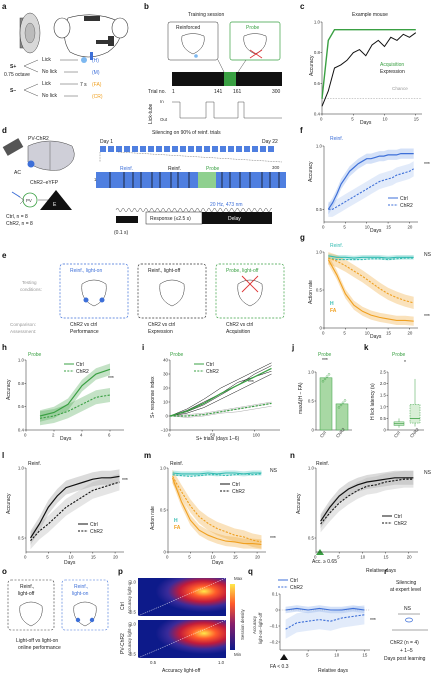 The width and height of the screenshot is (436, 685). What do you see at coordinates (366, 123) in the screenshot?
I see `c-xlabel: Days` at bounding box center [366, 123].